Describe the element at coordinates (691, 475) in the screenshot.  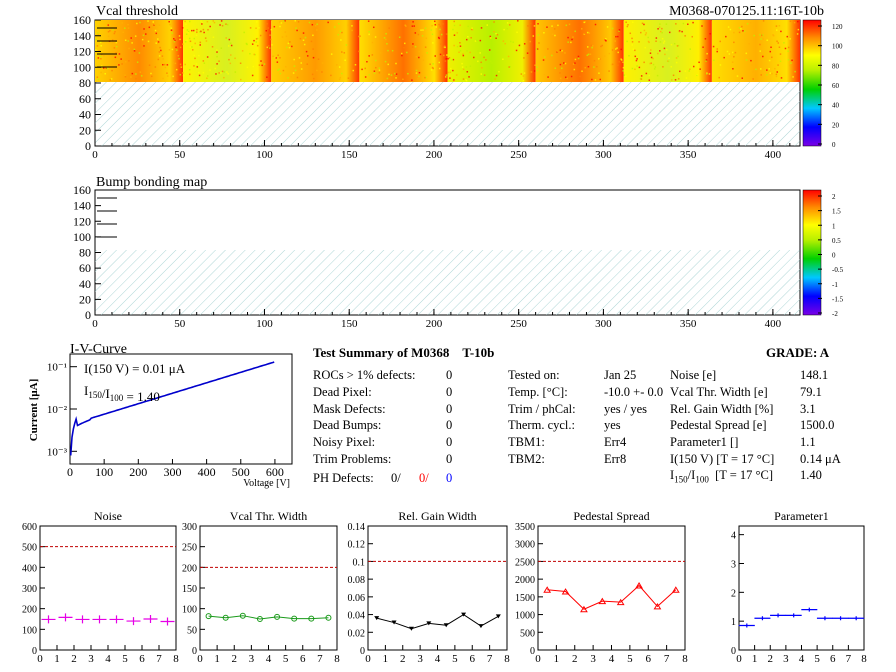
I see `ratio-mid: /I` at that location.